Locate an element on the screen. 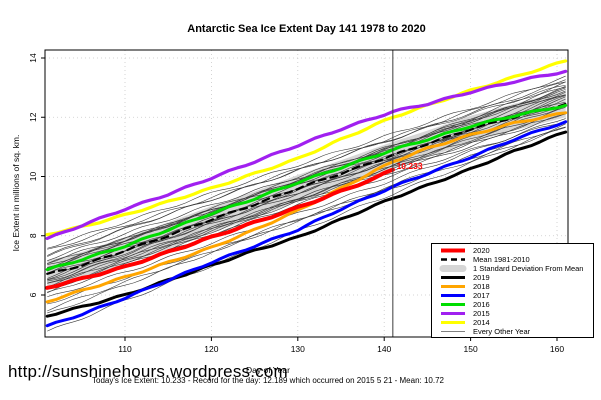  x-tick-label: 150 is located at coordinates (471, 349).